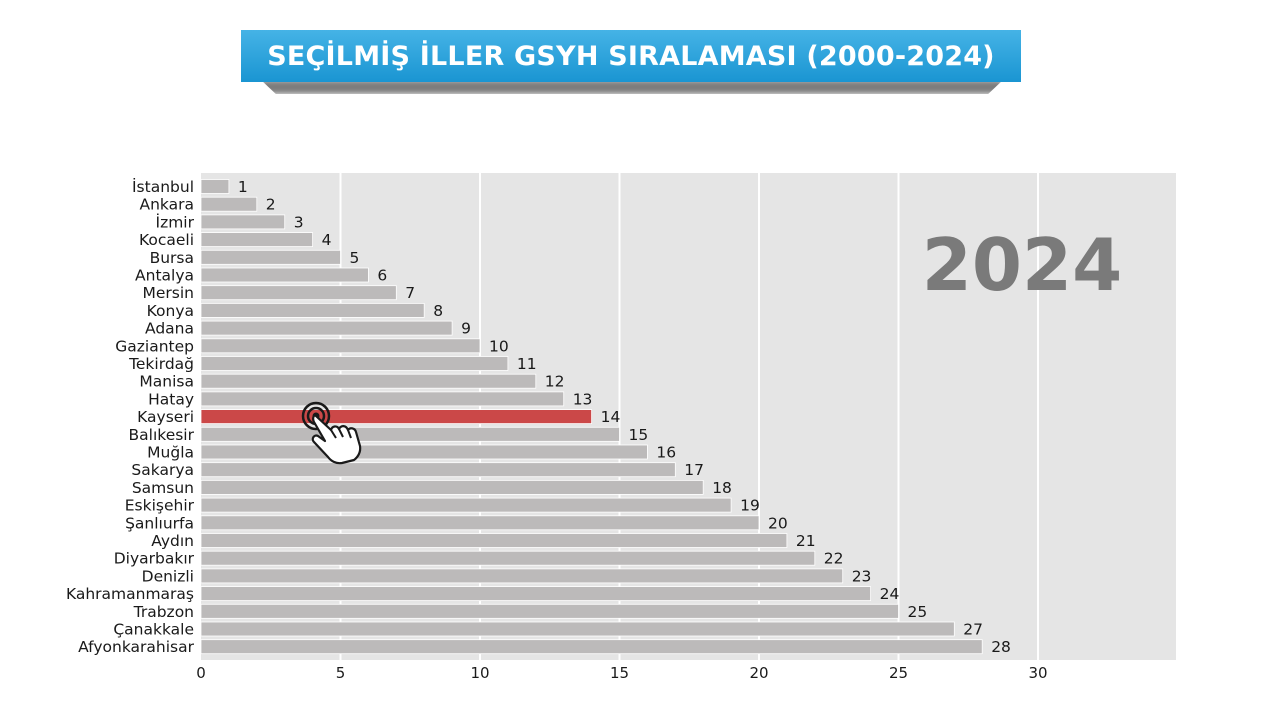  Describe the element at coordinates (169, 293) in the screenshot. I see `category-label: Mersin` at that location.